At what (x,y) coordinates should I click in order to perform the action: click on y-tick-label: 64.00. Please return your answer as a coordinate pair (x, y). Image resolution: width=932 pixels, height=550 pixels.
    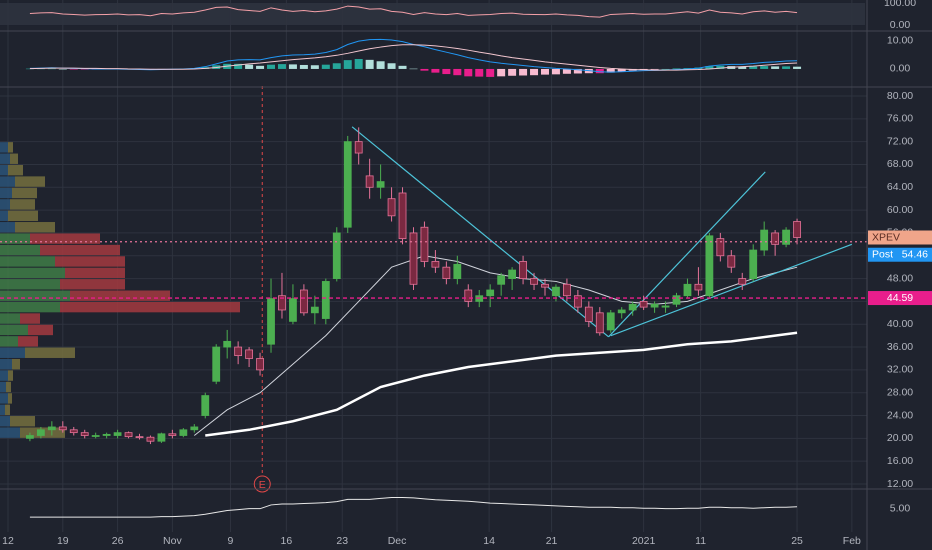
    Looking at the image, I should click on (900, 187).